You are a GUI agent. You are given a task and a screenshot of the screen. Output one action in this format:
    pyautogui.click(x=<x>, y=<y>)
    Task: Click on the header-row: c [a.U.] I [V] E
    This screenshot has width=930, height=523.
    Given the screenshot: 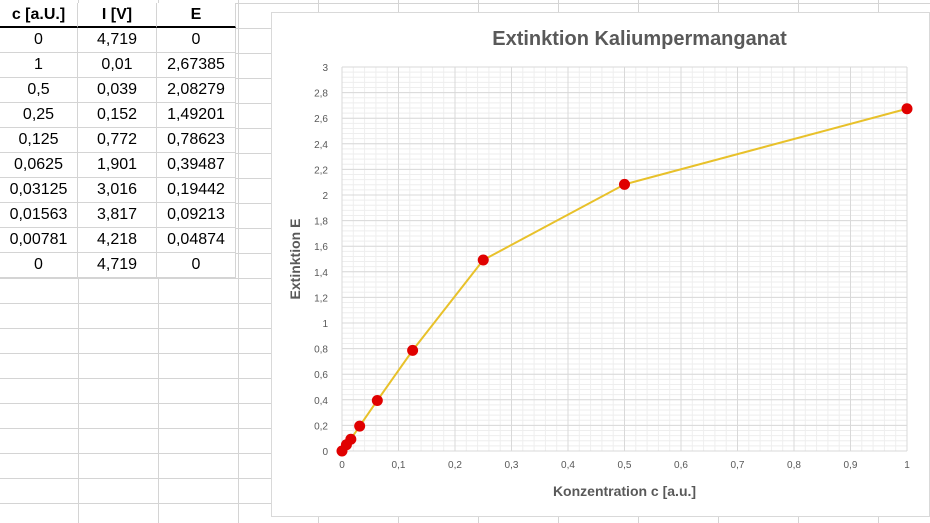 What is the action you would take?
    pyautogui.click(x=118, y=15)
    